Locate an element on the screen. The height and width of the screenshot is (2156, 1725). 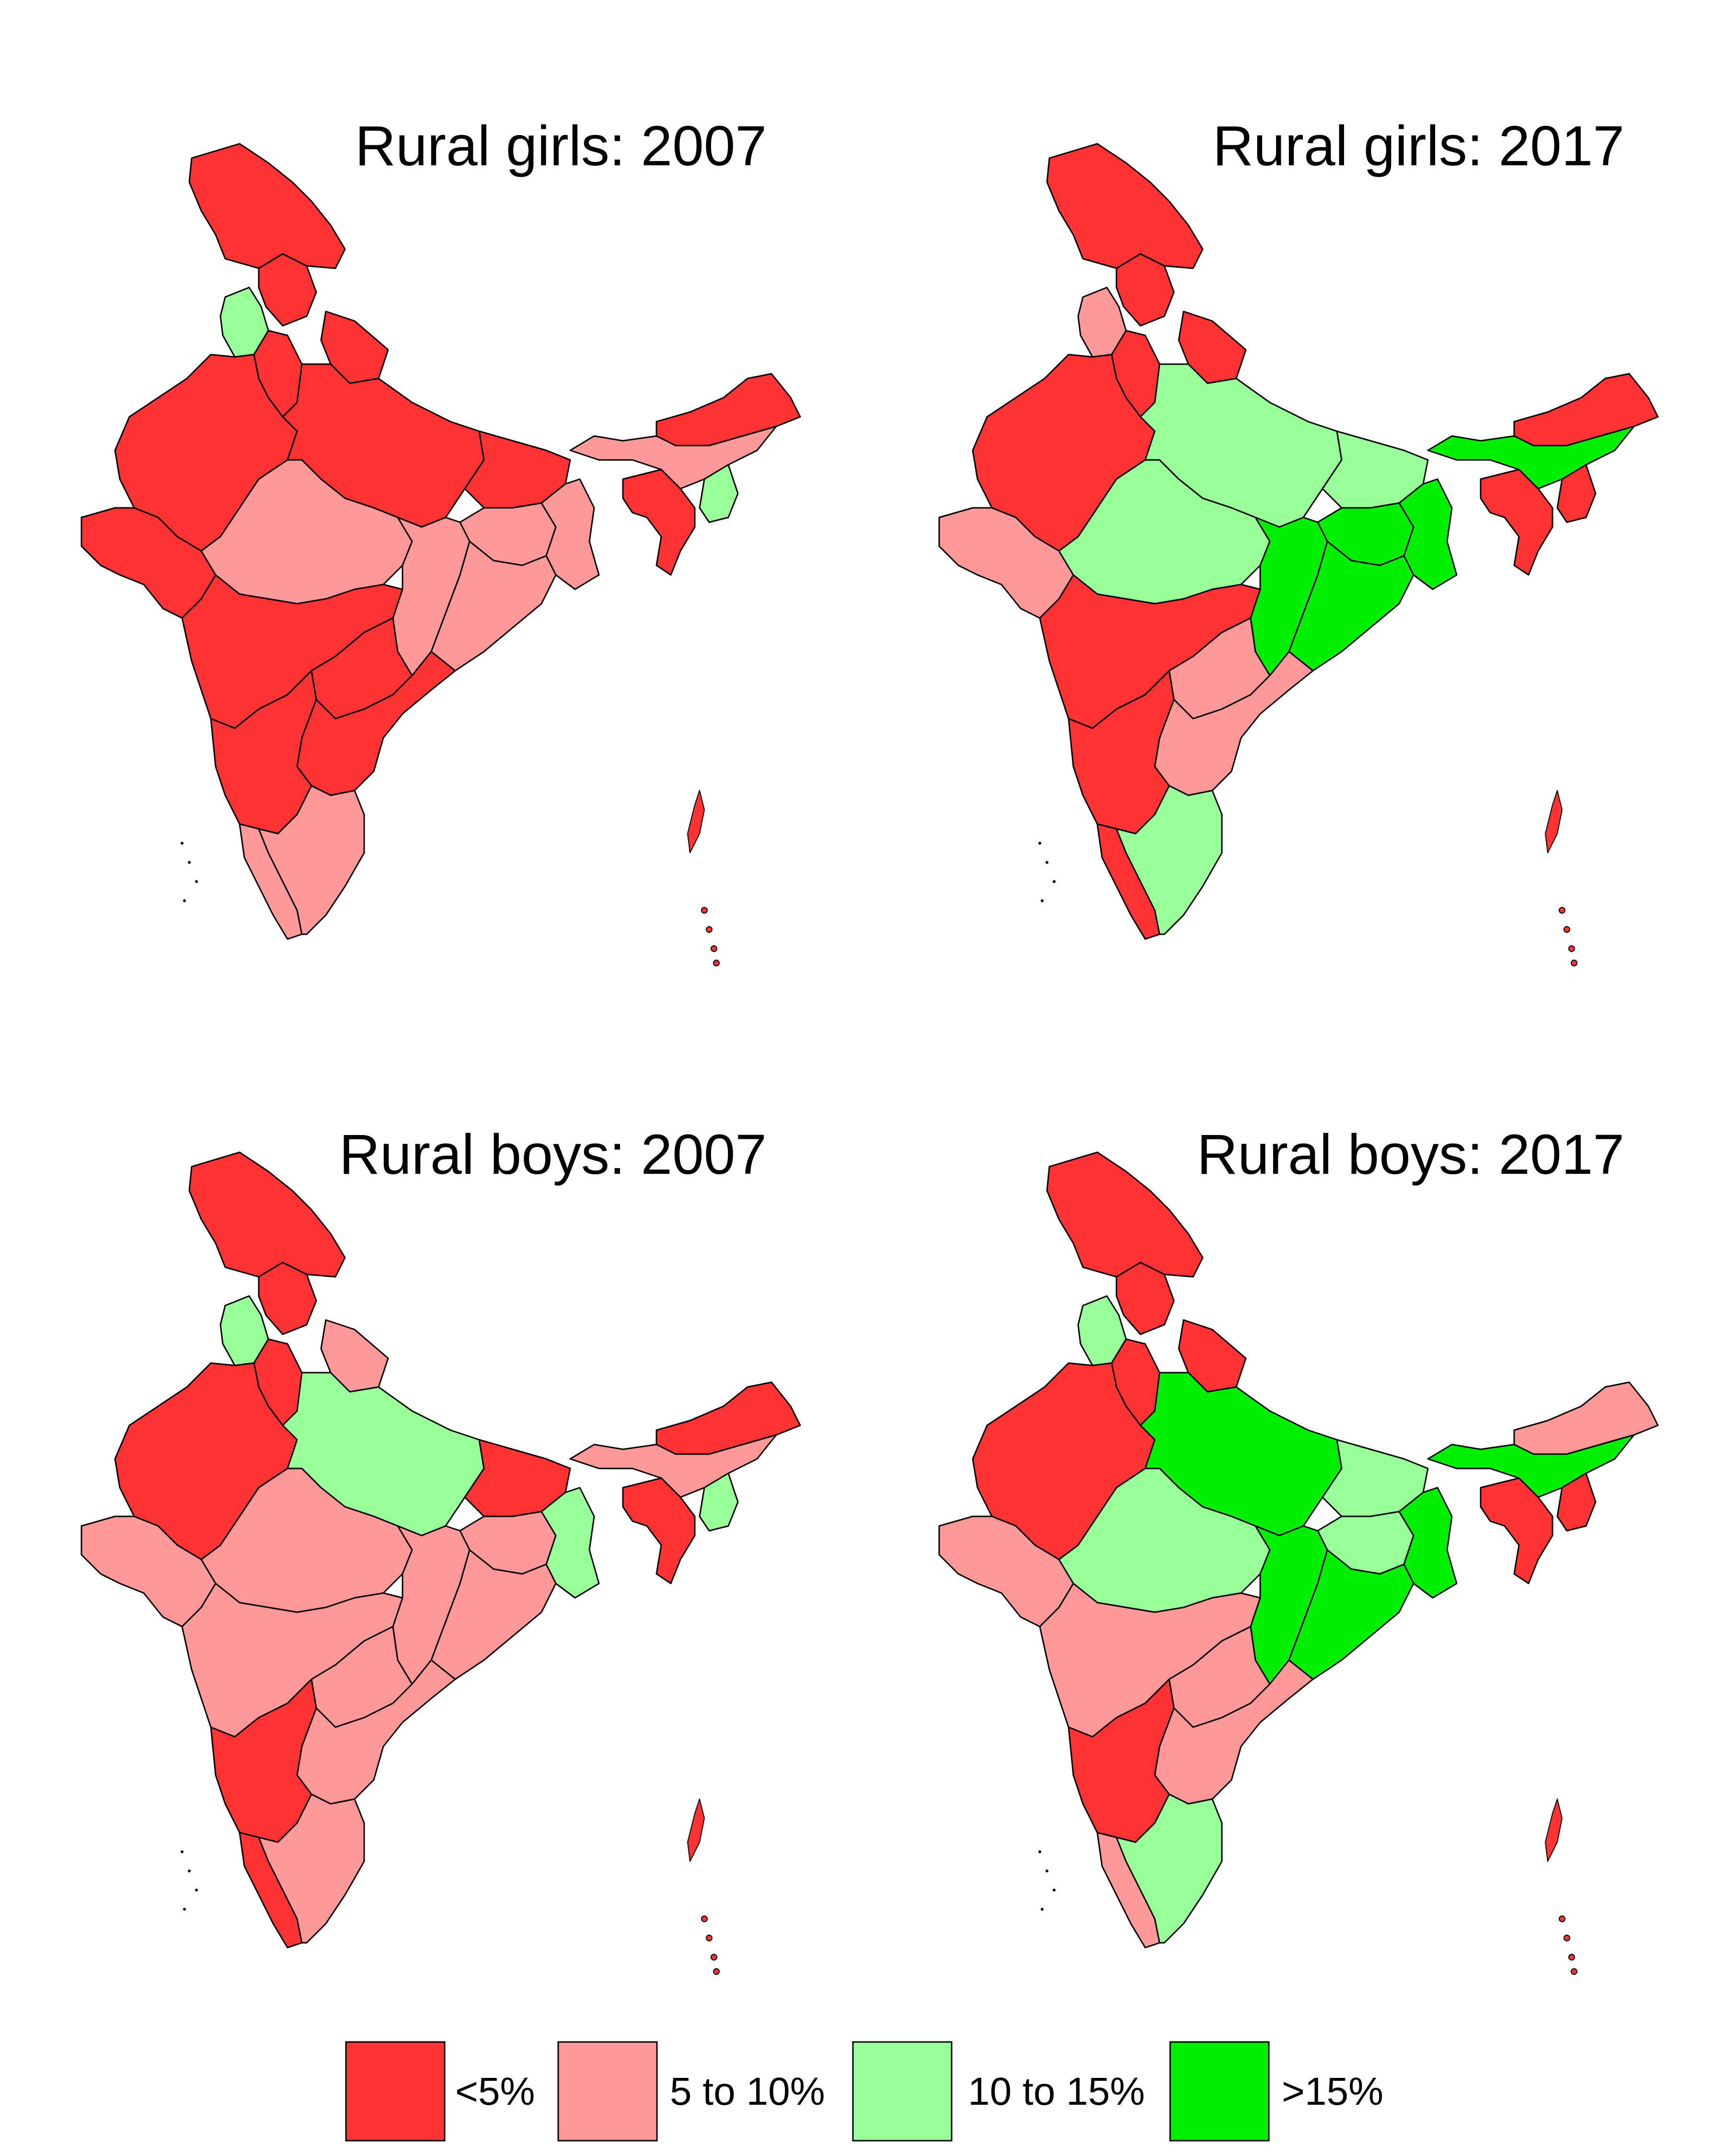
legend-label: <5% is located at coordinates (495, 2091).